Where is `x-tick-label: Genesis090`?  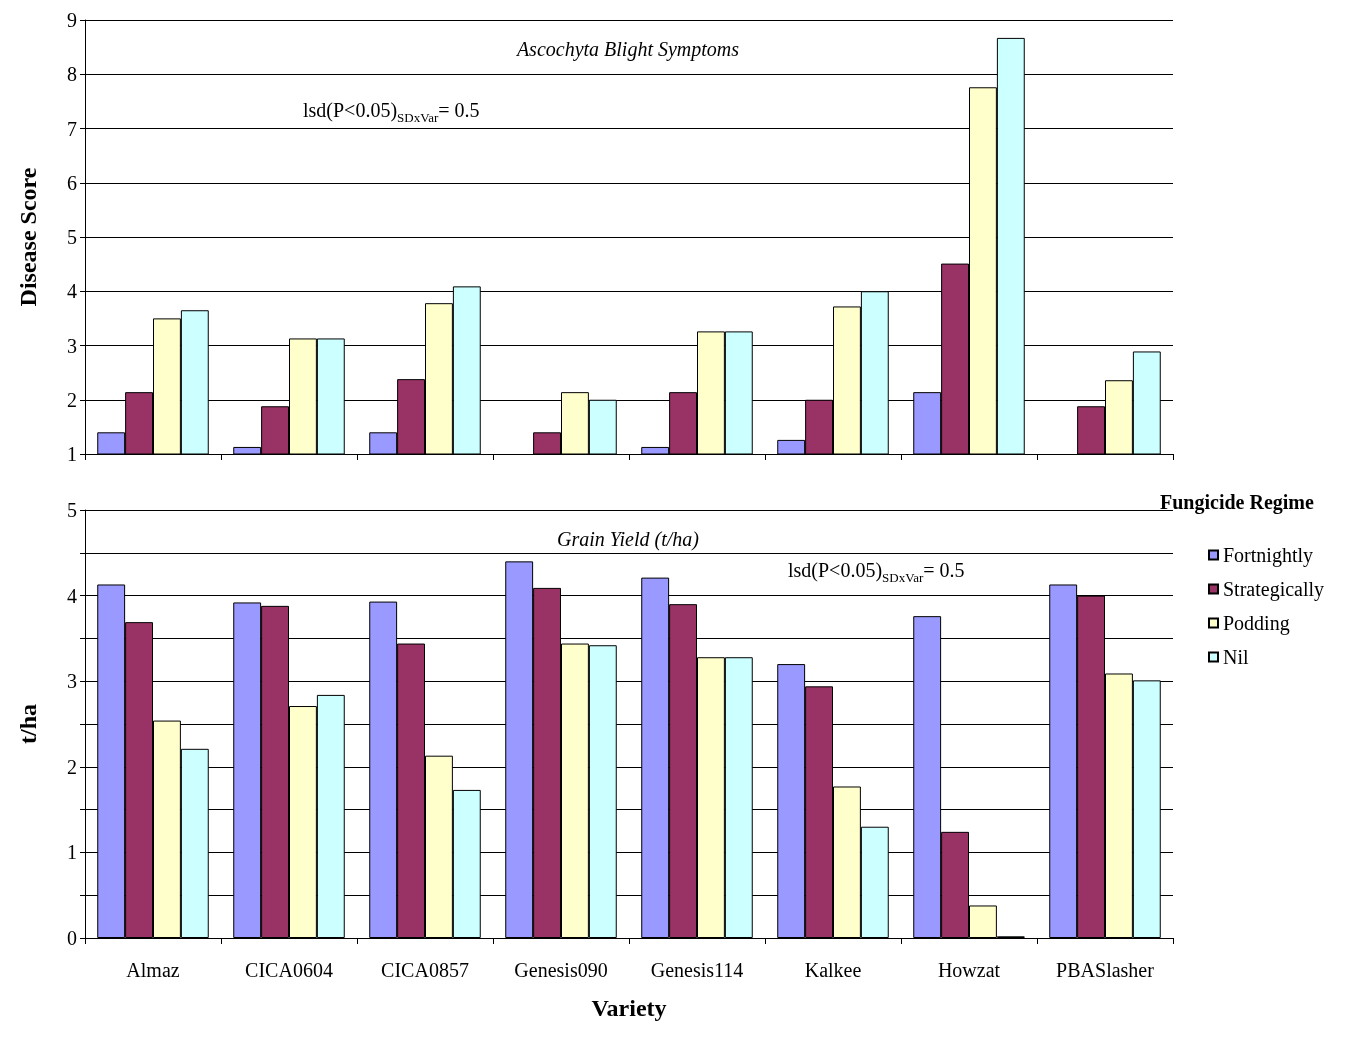 x-tick-label: Genesis090 is located at coordinates (561, 970).